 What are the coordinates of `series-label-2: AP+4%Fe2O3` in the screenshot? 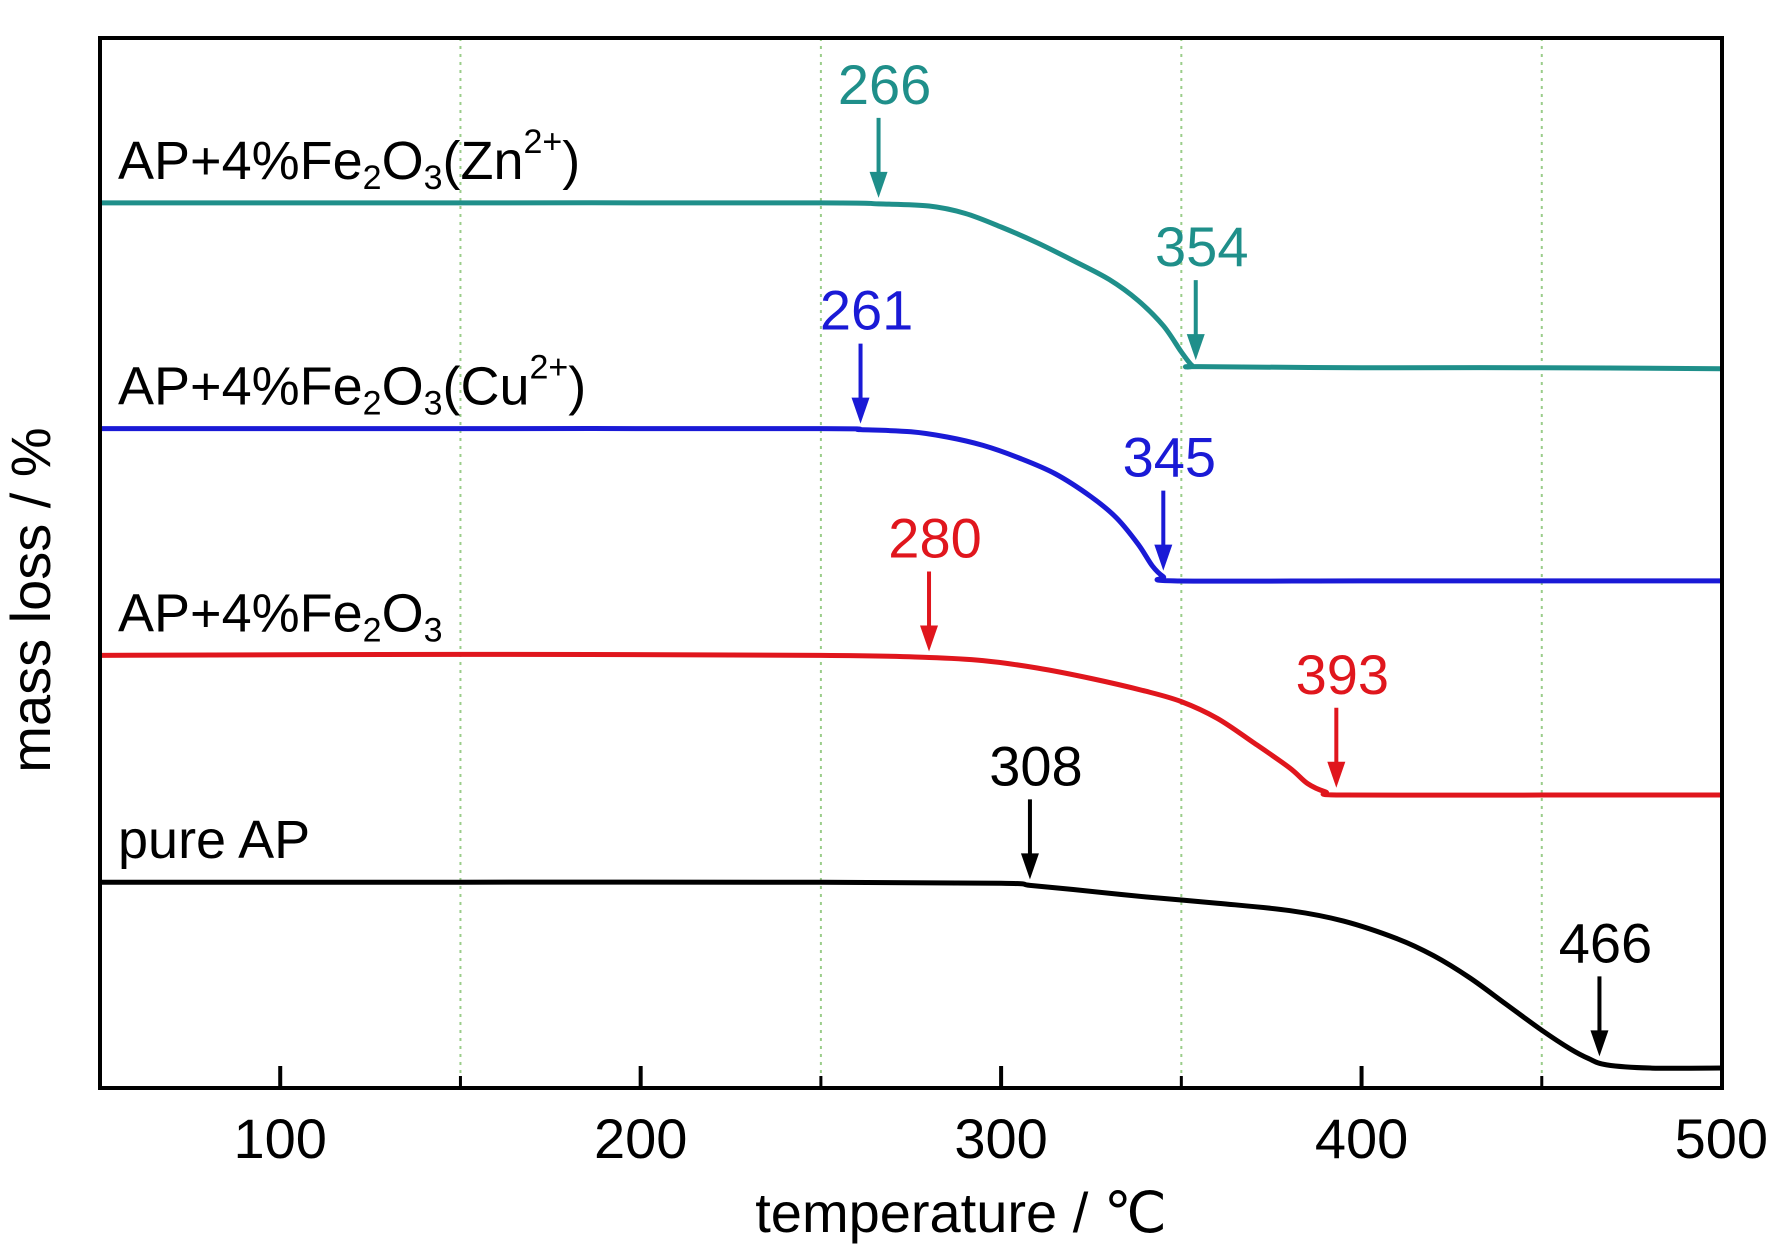 It's located at (280, 616).